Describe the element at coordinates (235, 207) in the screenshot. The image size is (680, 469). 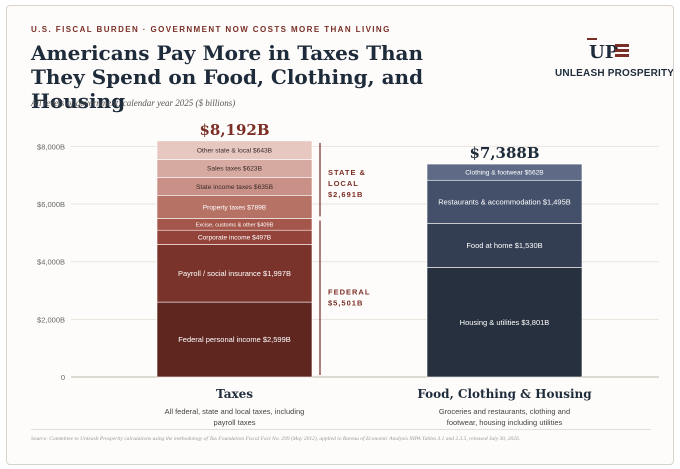
I see `segment-label: Property taxes $789B` at that location.